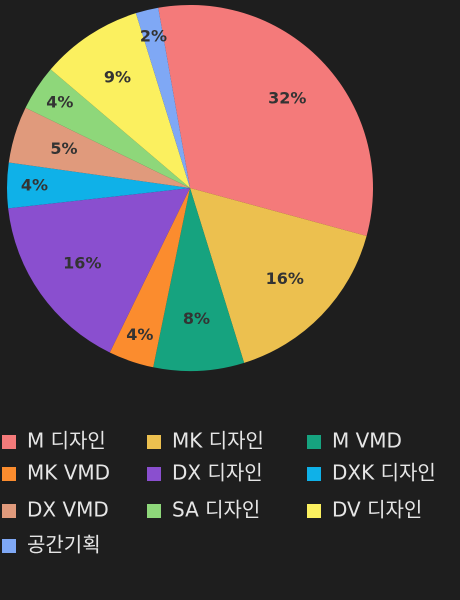 This screenshot has height=600, width=460. I want to click on slice-label: 5%, so click(63, 148).